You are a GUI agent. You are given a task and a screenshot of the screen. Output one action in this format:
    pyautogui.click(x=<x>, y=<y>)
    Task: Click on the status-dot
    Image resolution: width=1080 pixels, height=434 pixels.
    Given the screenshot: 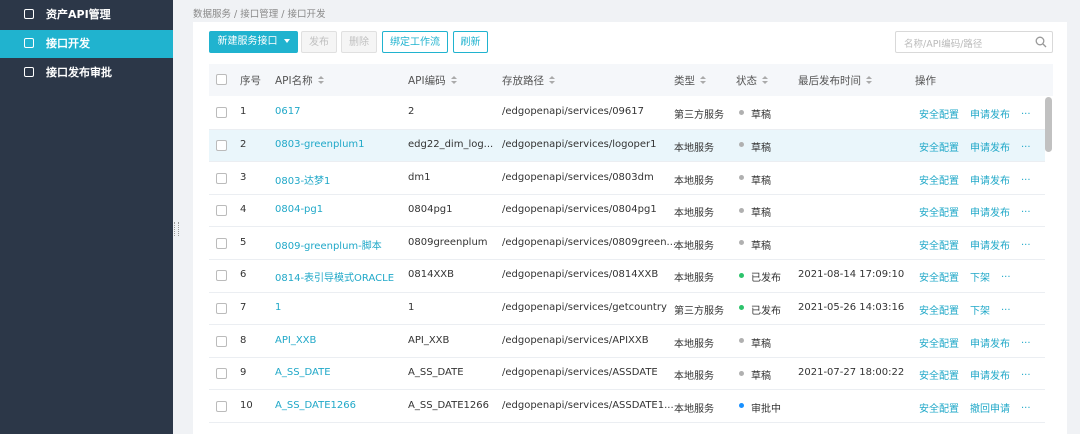 What is the action you would take?
    pyautogui.click(x=741, y=112)
    